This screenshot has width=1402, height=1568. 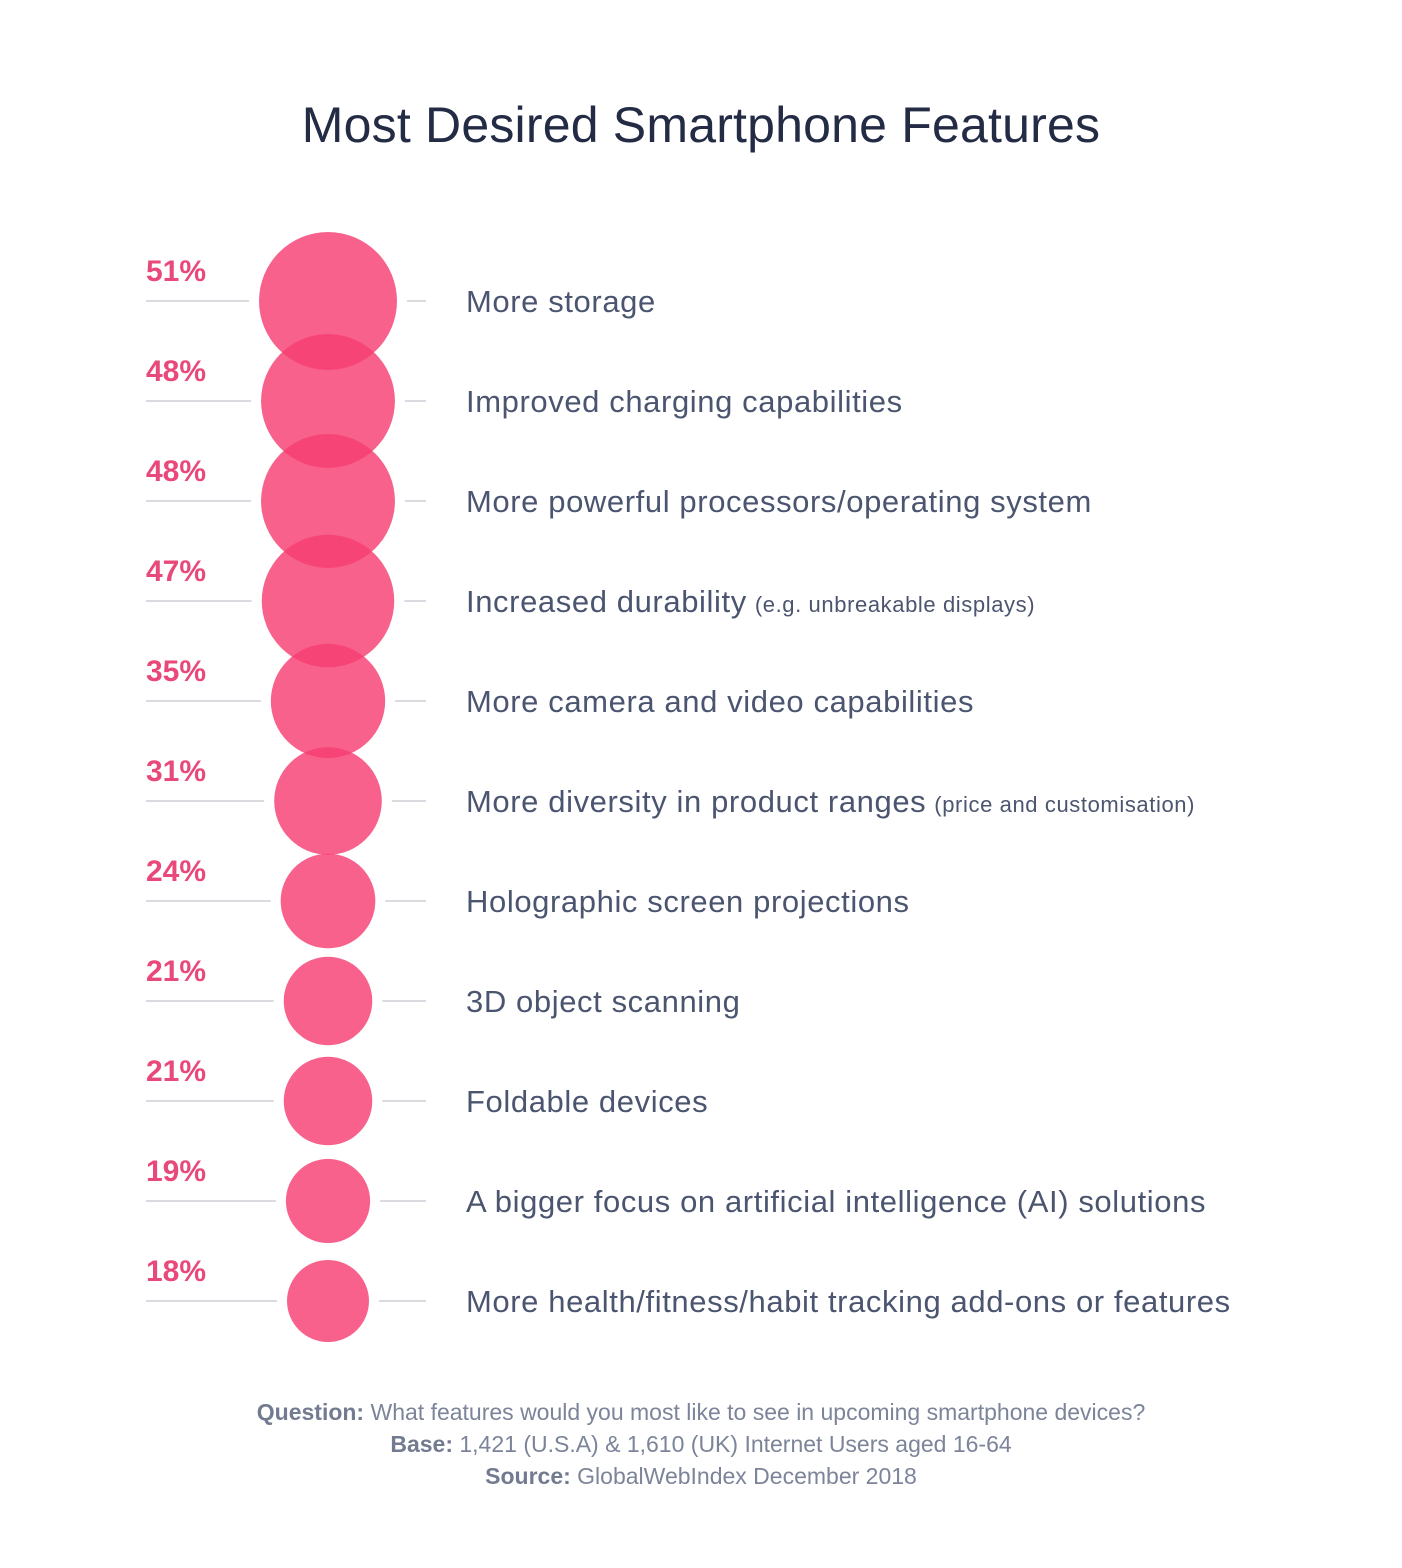 What do you see at coordinates (606, 601) in the screenshot?
I see `category-label-text: Increased durability` at bounding box center [606, 601].